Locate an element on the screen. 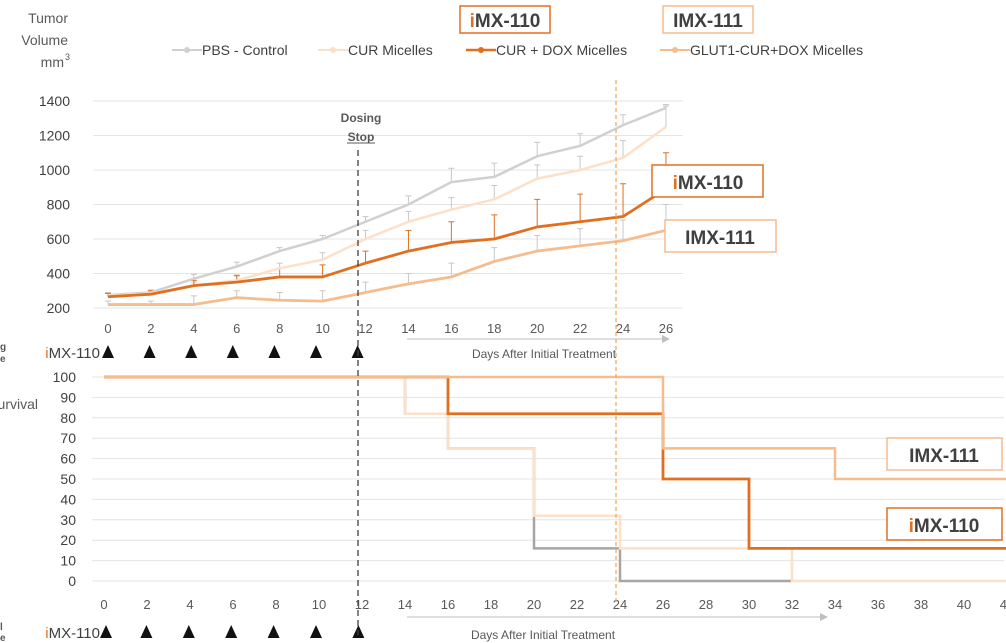  bottom-y-tick: 60 is located at coordinates (68, 459).